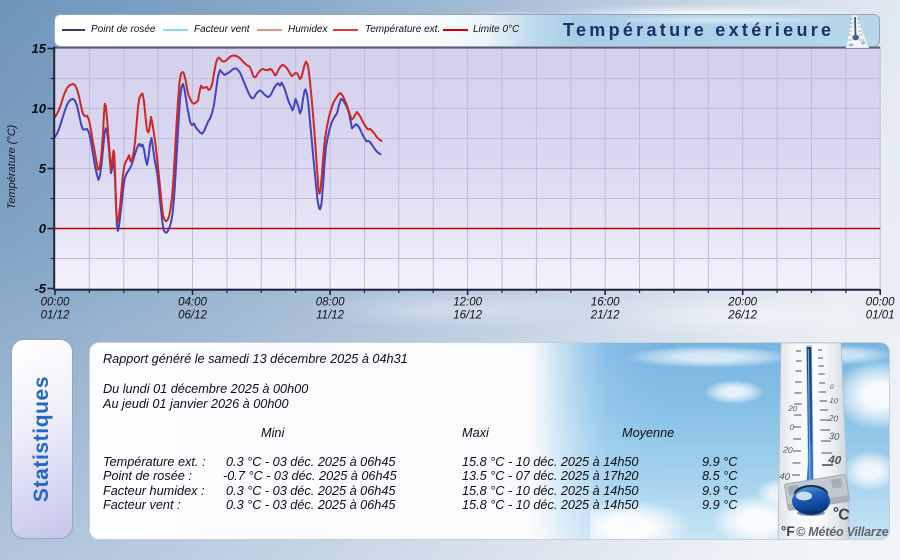 The image size is (900, 560). What do you see at coordinates (39, 48) in the screenshot?
I see `svg-text: 15` at bounding box center [39, 48].